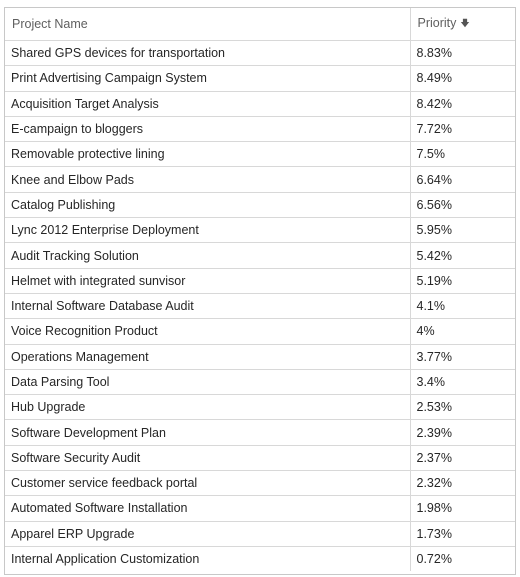  What do you see at coordinates (437, 23) in the screenshot?
I see `column-header-label: Priority` at bounding box center [437, 23].